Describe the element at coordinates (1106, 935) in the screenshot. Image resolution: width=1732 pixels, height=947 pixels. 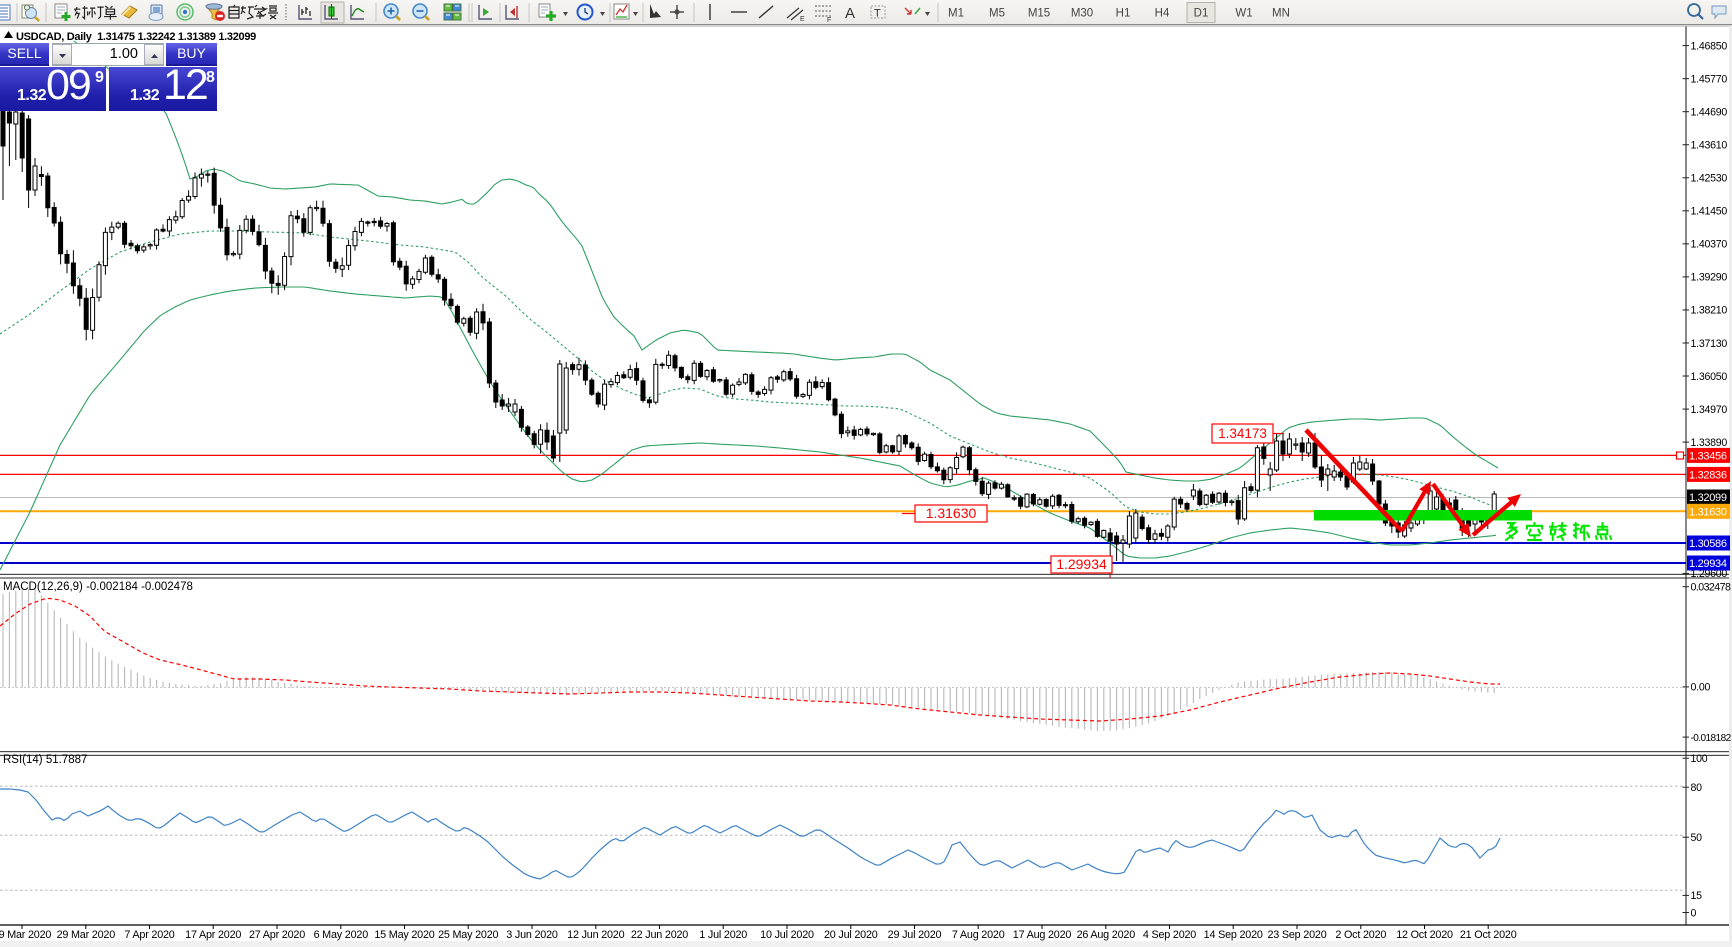
I see `svg-text: 26 Aug 2020` at that location.